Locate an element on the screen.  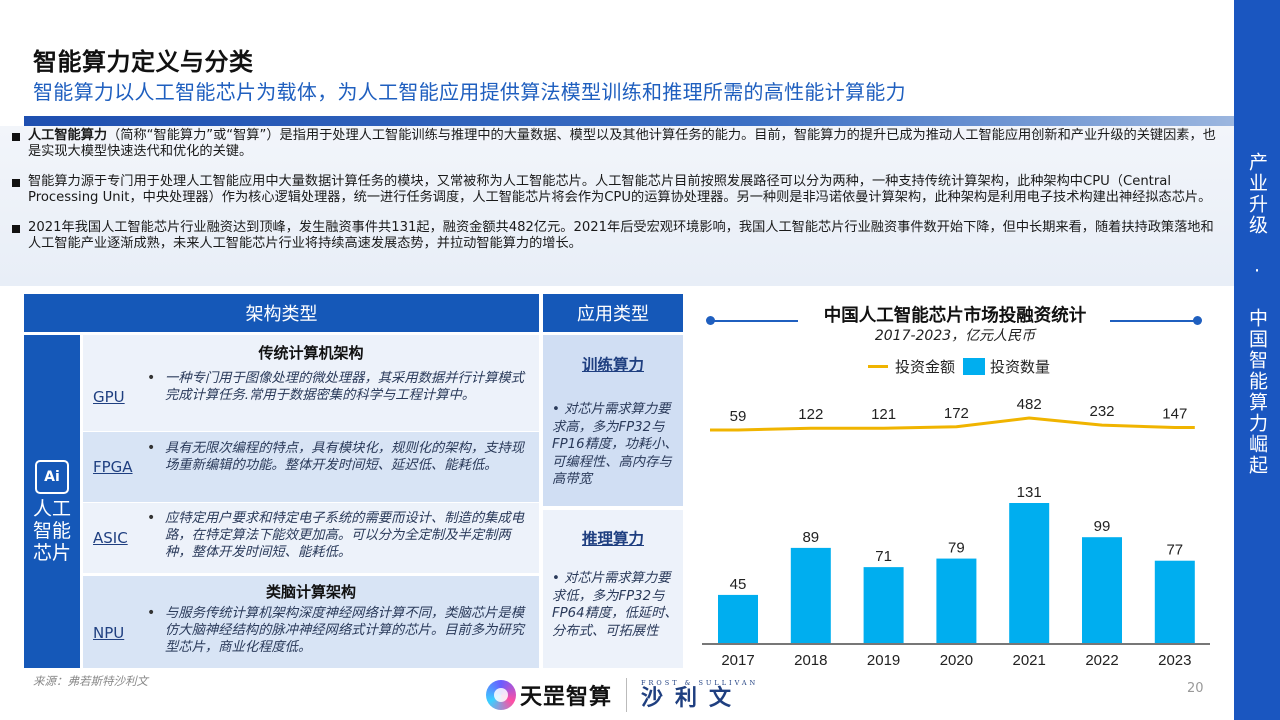
year-tick: 2017 is located at coordinates (737, 660).